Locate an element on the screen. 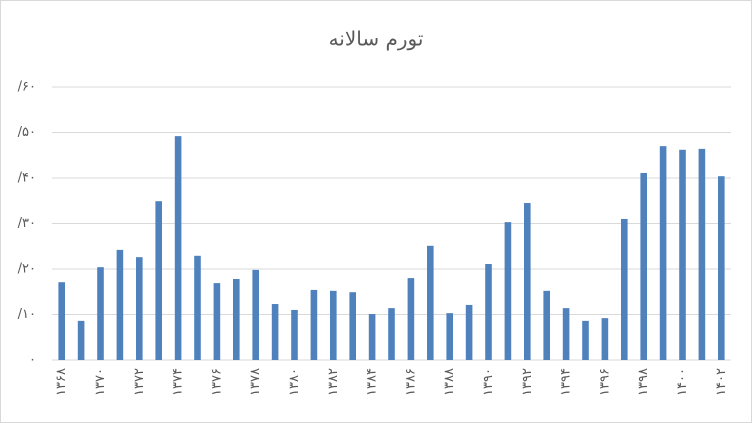 The width and height of the screenshot is (752, 423). y-tick-label: /۶۰ is located at coordinates (27, 87).